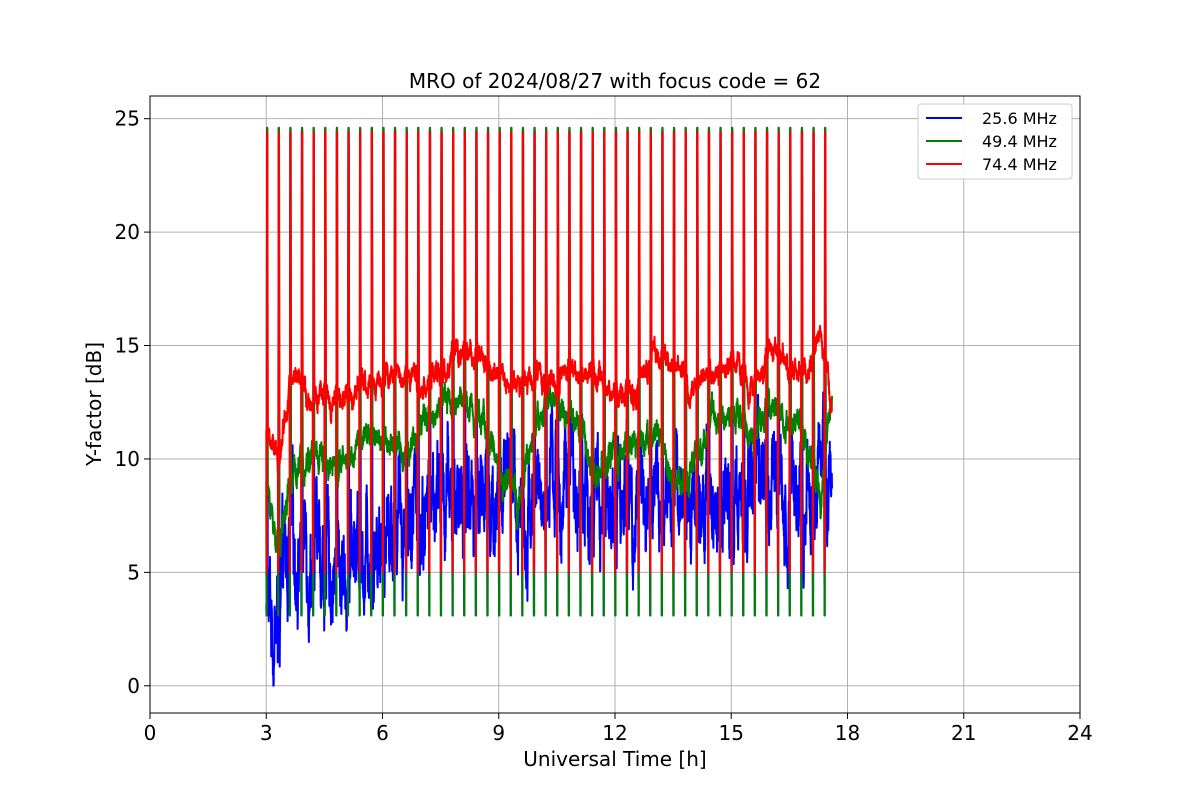 The height and width of the screenshot is (800, 1200). Describe the element at coordinates (127, 119) in the screenshot. I see `y-tick-label: 25` at that location.